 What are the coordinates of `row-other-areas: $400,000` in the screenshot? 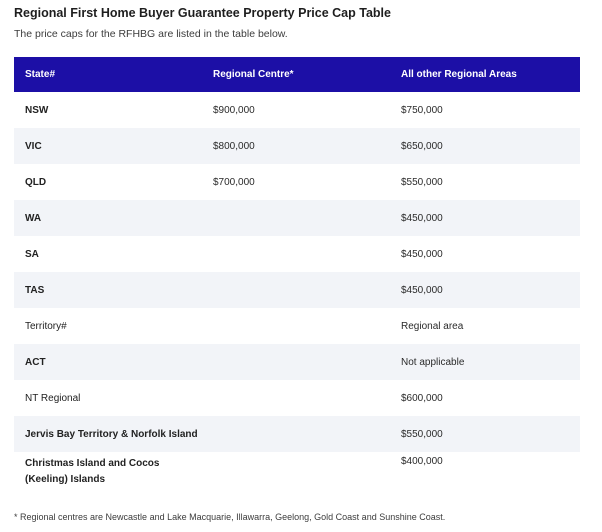 It's located at (422, 461).